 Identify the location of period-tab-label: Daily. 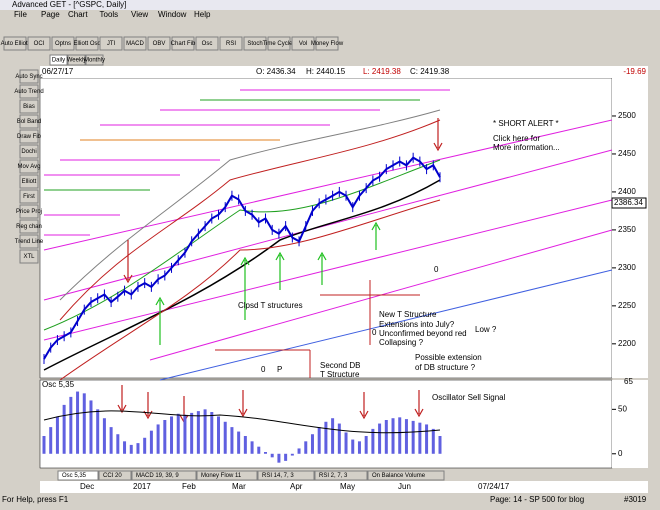
(58, 61).